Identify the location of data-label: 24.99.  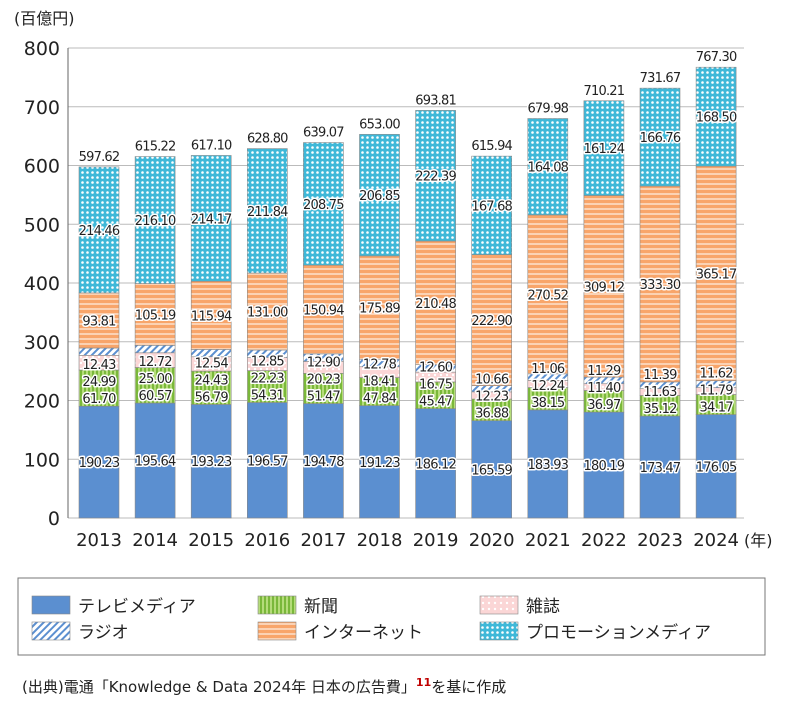
(99, 382).